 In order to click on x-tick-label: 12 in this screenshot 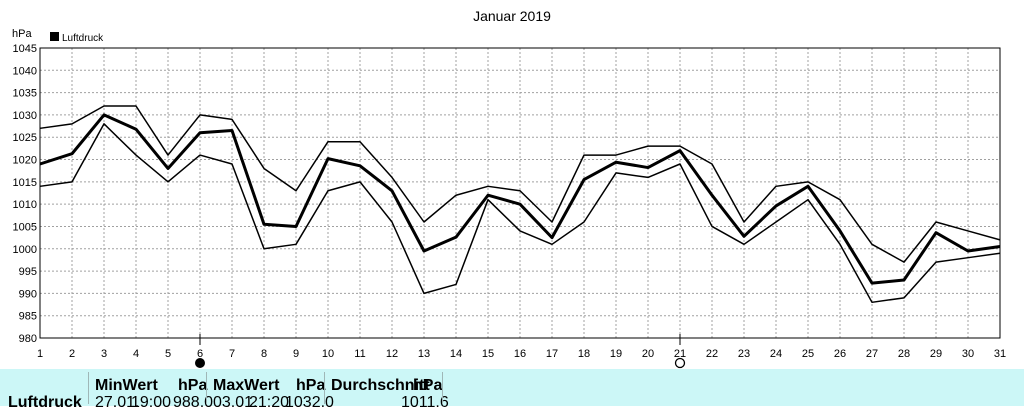, I will do `click(392, 354)`.